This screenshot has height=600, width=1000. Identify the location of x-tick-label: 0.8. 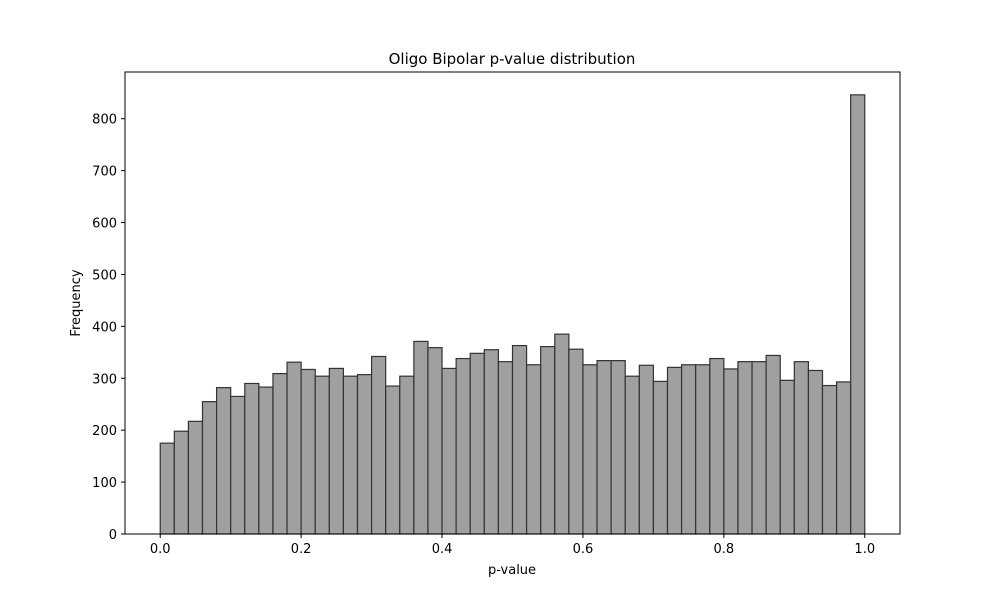
(724, 549).